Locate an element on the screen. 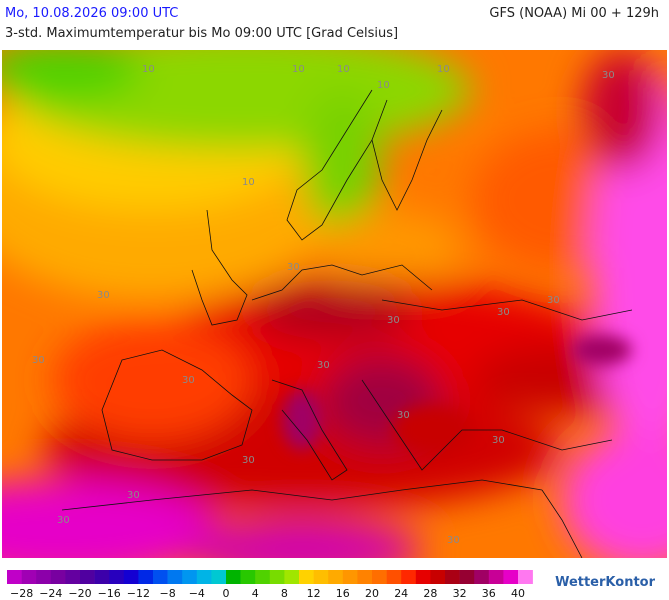 This screenshot has width=669, height=600. model-run: GFS (NOAA) Mi 00 + 129h is located at coordinates (574, 13).